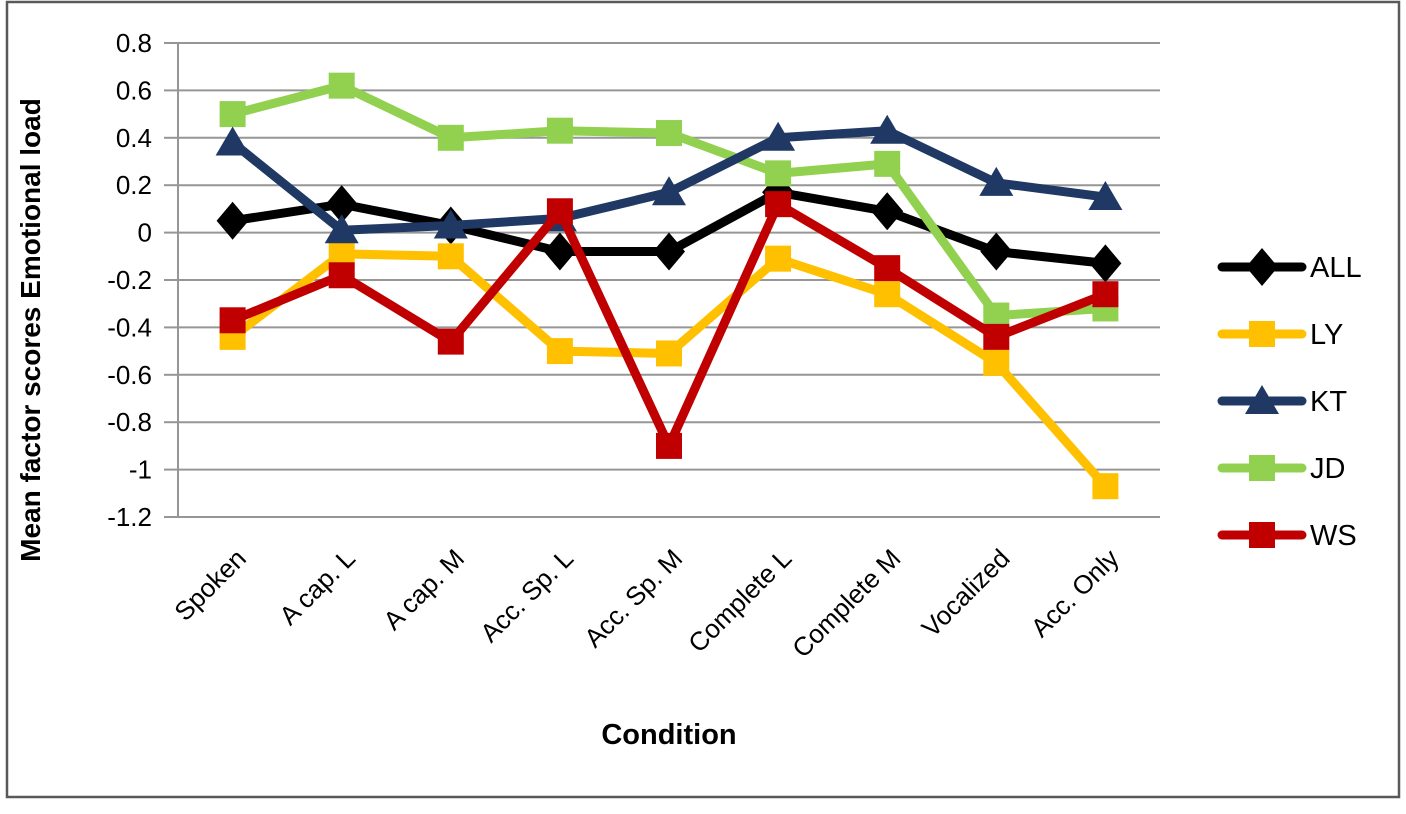 The width and height of the screenshot is (1406, 814). What do you see at coordinates (134, 185) in the screenshot?
I see `y-tick-label: 0.2` at bounding box center [134, 185].